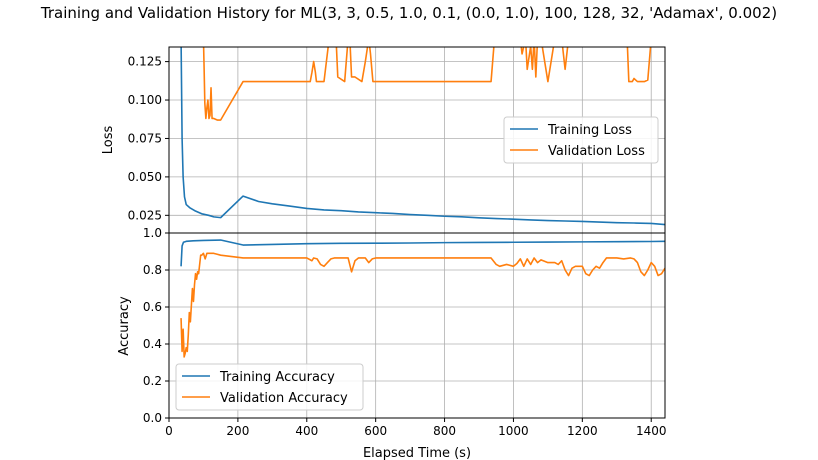 The image size is (818, 460). What do you see at coordinates (415, 428) in the screenshot?
I see `accuracy-xticks: 0 200 400 600 800 1000 1200 1400` at bounding box center [415, 428].